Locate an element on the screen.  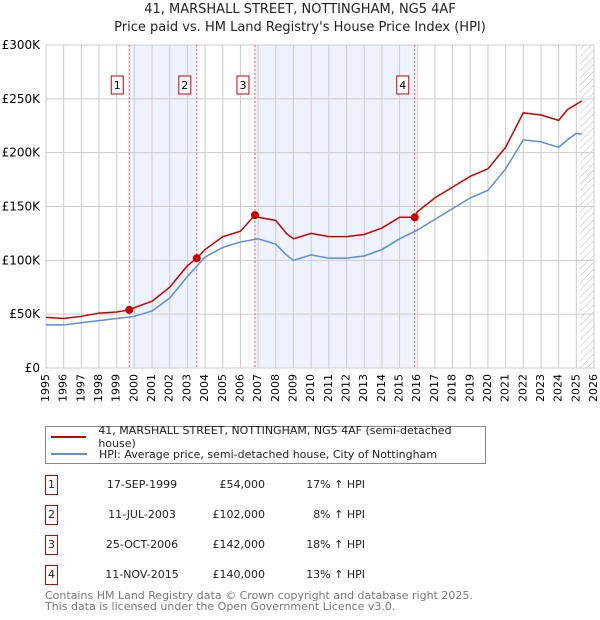
y-tick-label: £100K is located at coordinates (22, 260).